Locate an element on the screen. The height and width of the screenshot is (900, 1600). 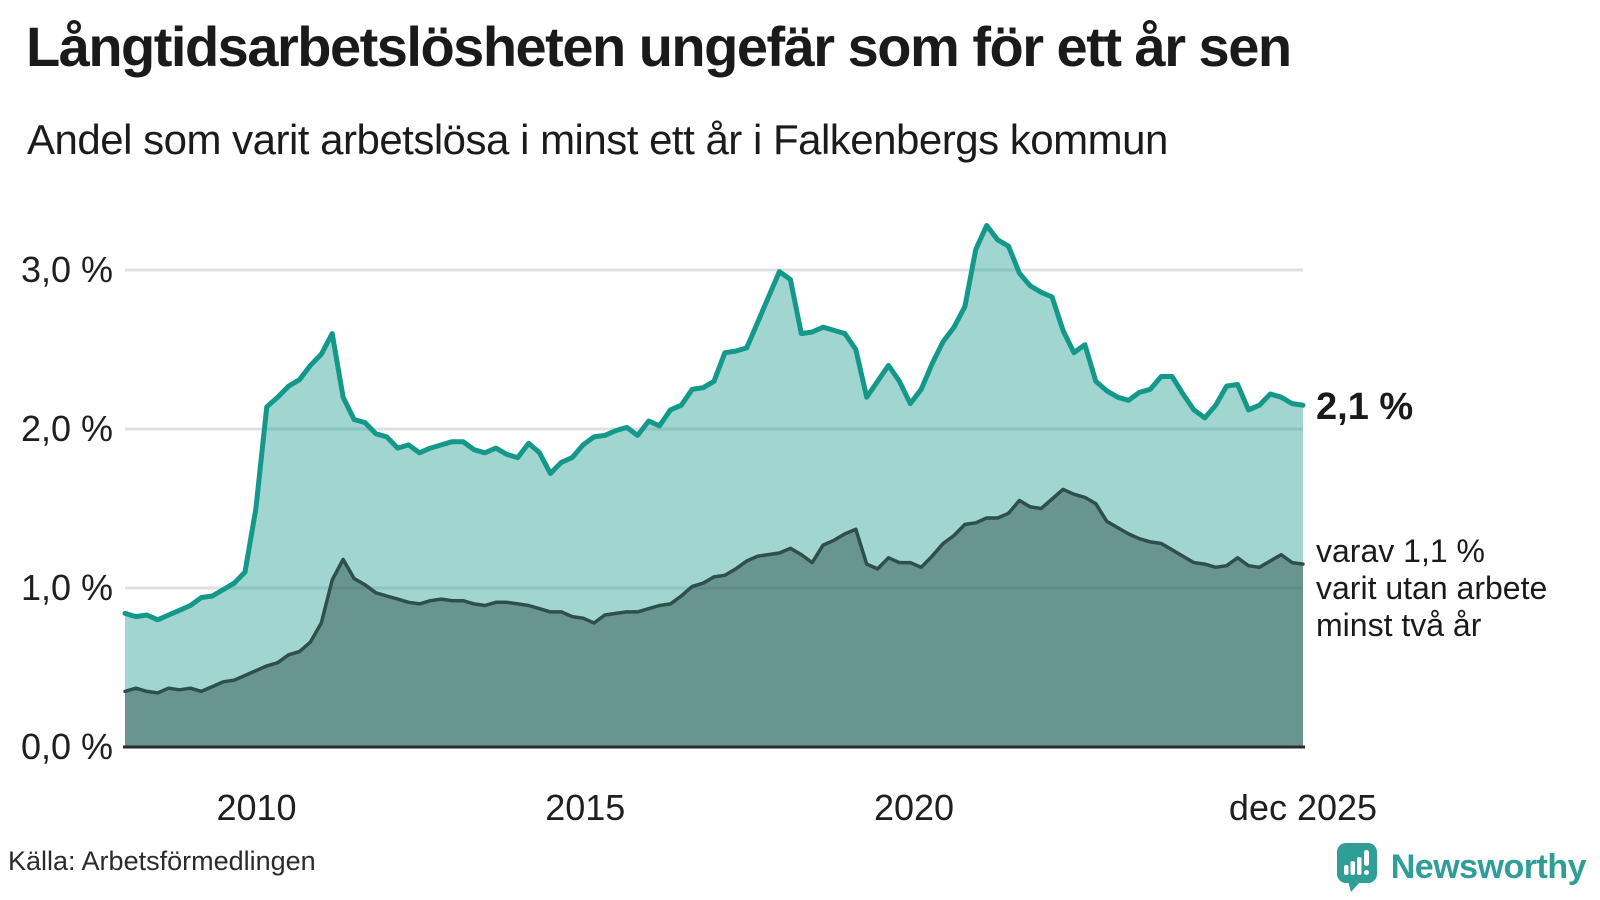
y-axis-labels: 0,0 % 1,0 % 2,0 % 3,0 % is located at coordinates (67, 508).